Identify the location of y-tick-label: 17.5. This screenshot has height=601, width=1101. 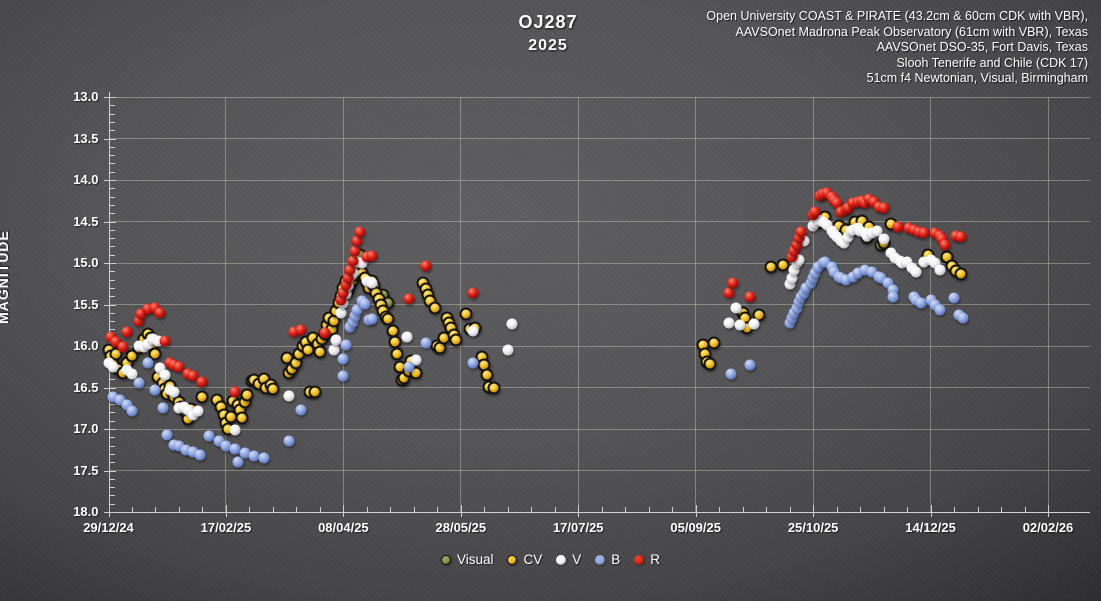
(86, 470).